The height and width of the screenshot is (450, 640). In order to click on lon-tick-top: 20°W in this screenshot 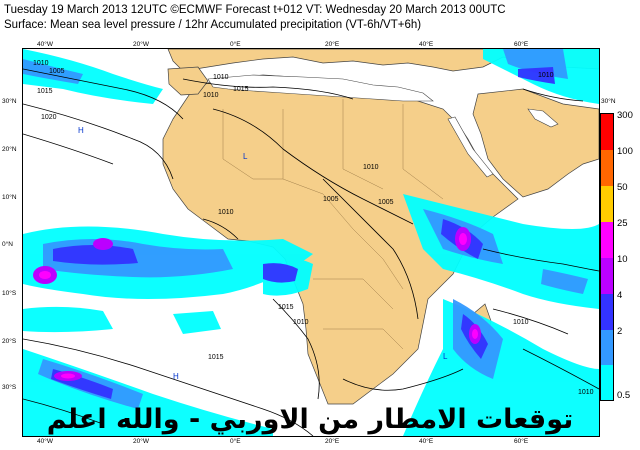, I will do `click(141, 44)`.